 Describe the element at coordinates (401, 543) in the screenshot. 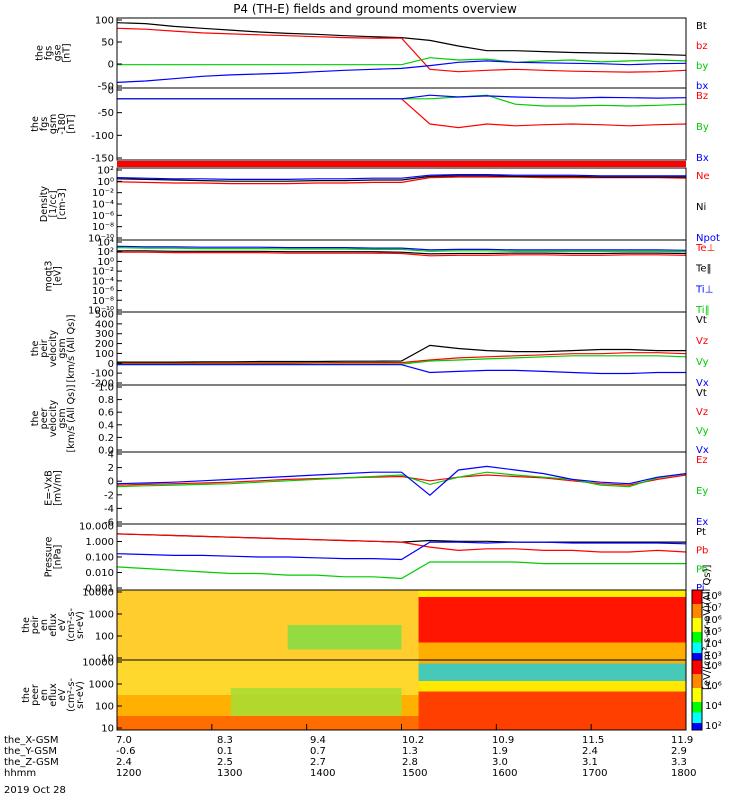

I see `series-line-Pb` at that location.